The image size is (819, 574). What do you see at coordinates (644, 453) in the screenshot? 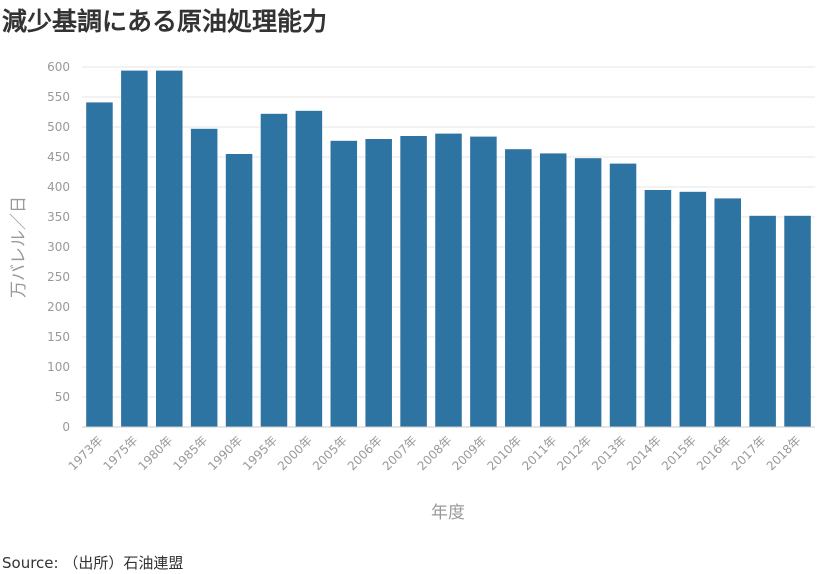
I see `x-tick-label: 2014年` at bounding box center [644, 453].